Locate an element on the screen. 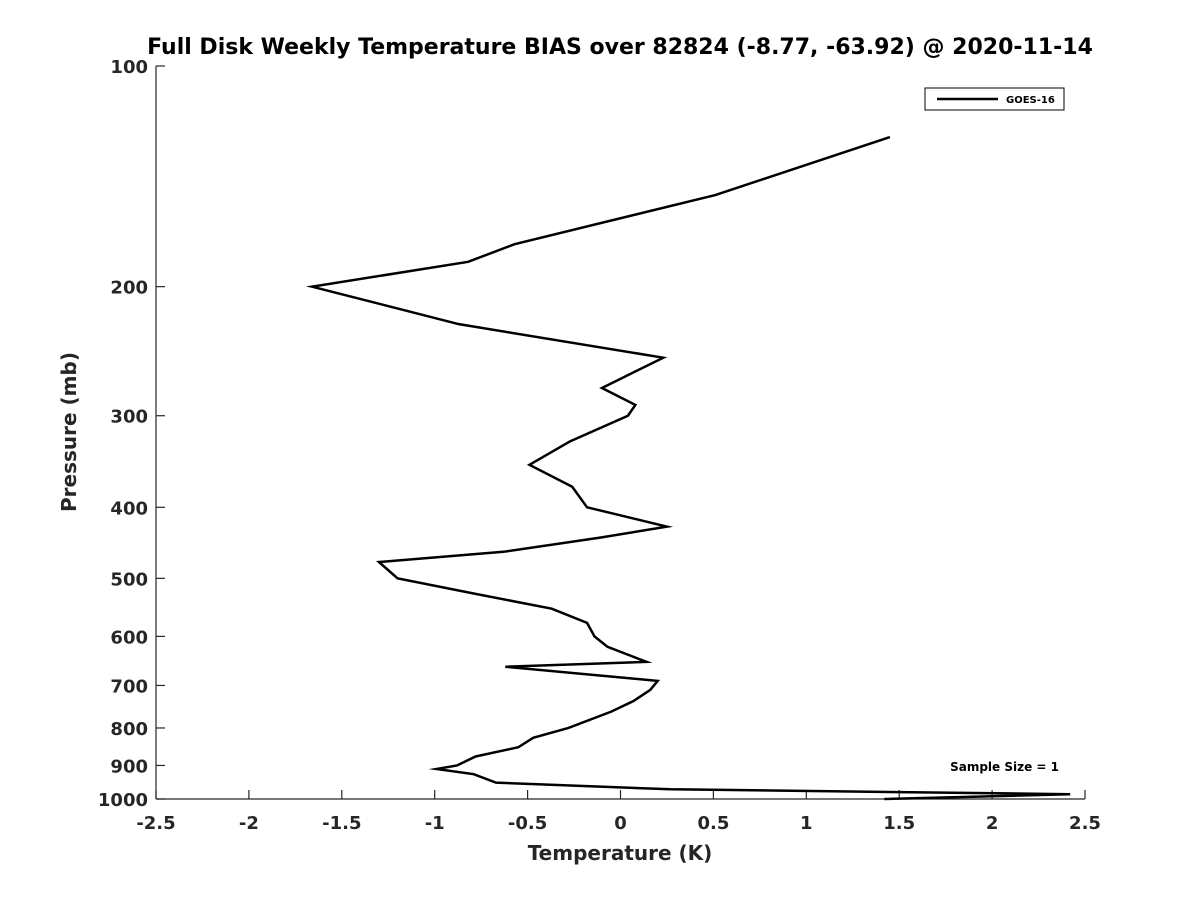 This screenshot has height=900, width=1200. y-tick-label: 700 is located at coordinates (129, 686).